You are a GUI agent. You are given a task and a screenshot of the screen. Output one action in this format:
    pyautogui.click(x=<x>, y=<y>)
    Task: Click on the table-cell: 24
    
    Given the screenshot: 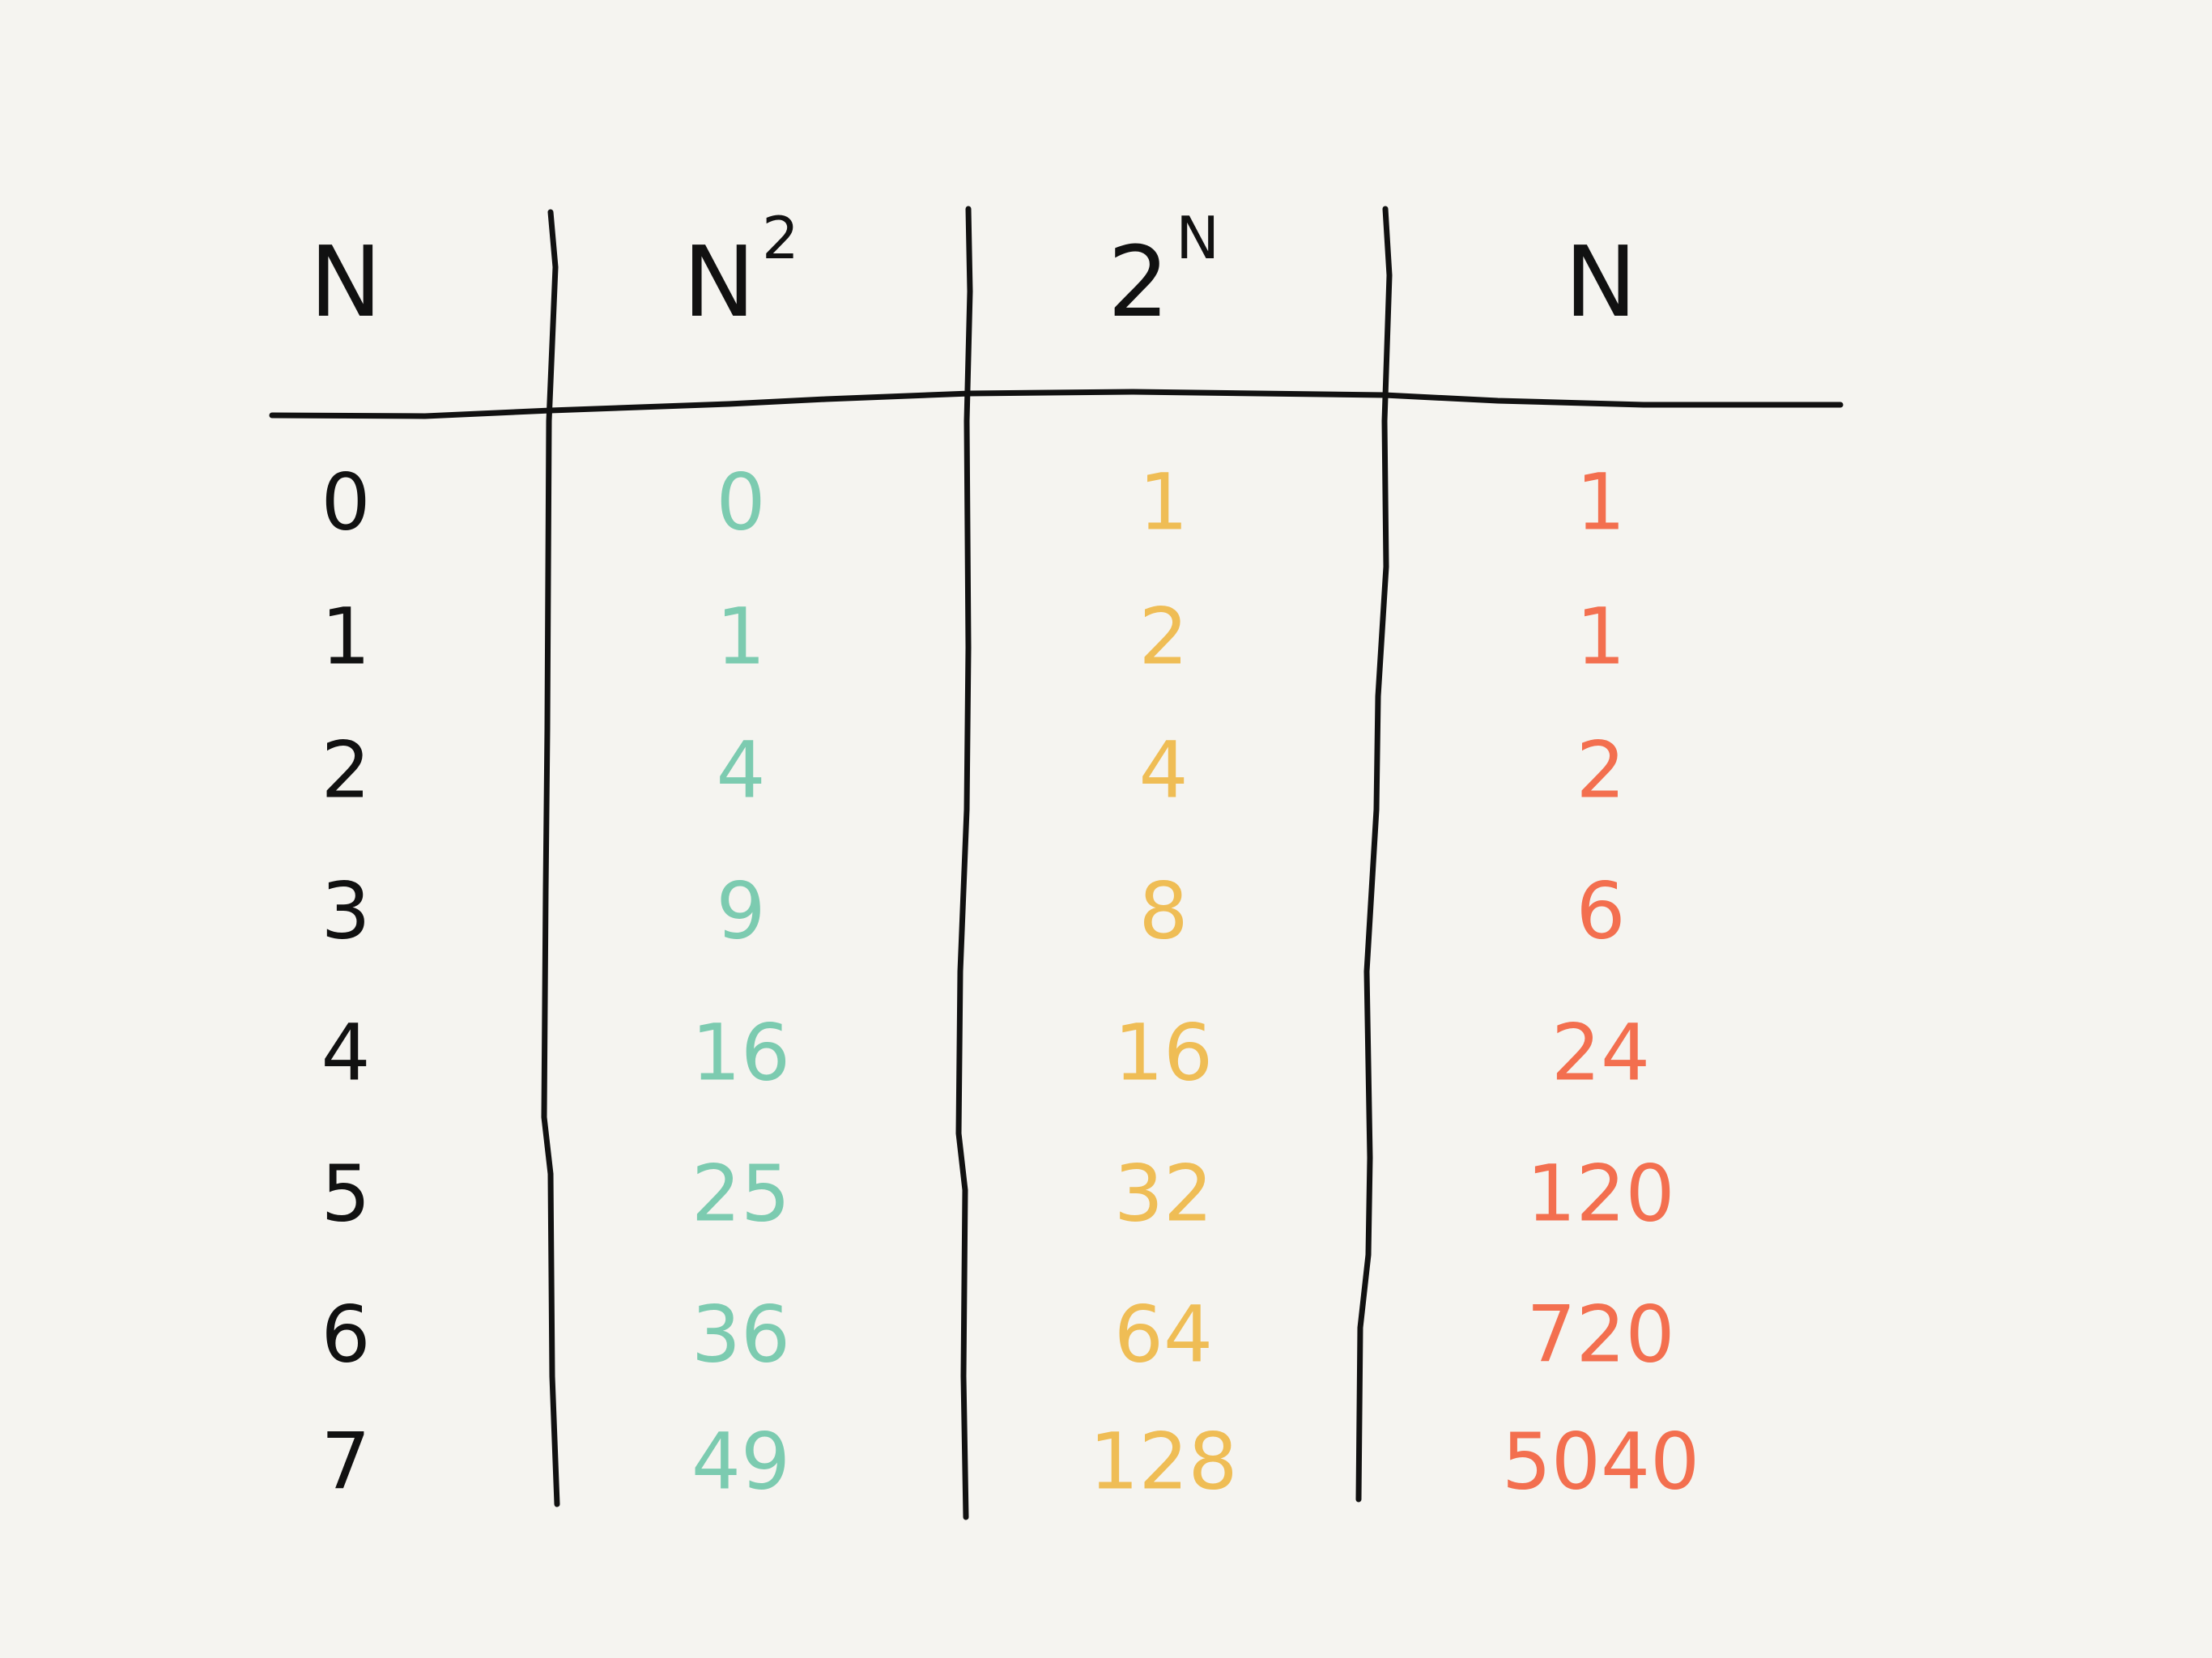 What is the action you would take?
    pyautogui.click(x=1600, y=1052)
    